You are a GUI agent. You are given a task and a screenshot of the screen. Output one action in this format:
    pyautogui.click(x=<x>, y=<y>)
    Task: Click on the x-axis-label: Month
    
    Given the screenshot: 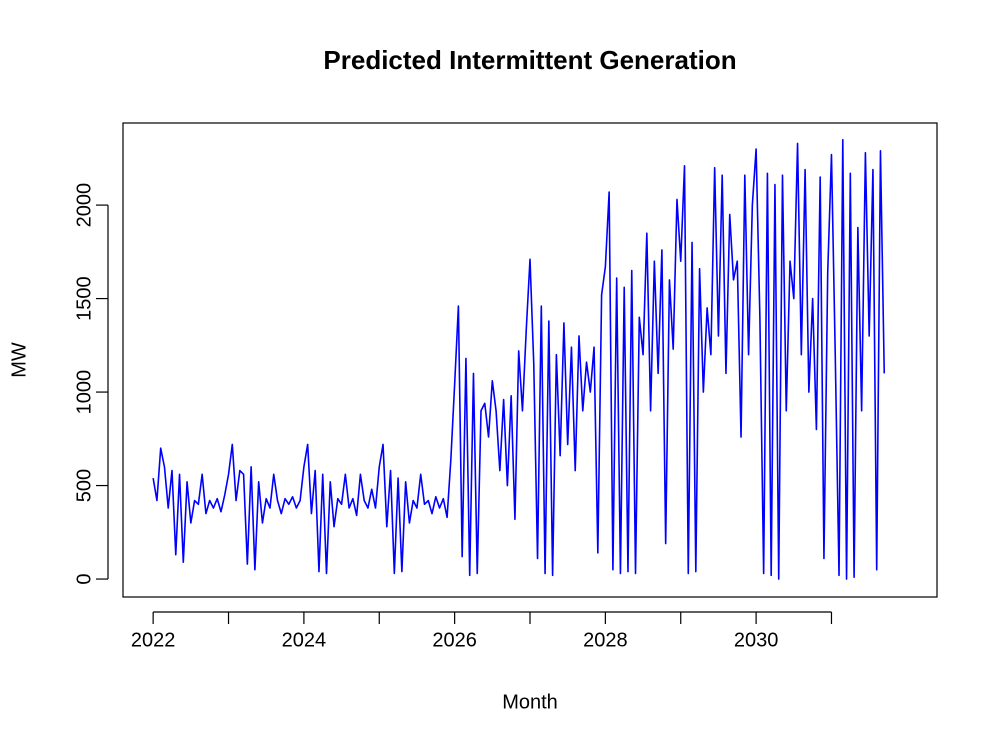 What is the action you would take?
    pyautogui.click(x=530, y=702)
    